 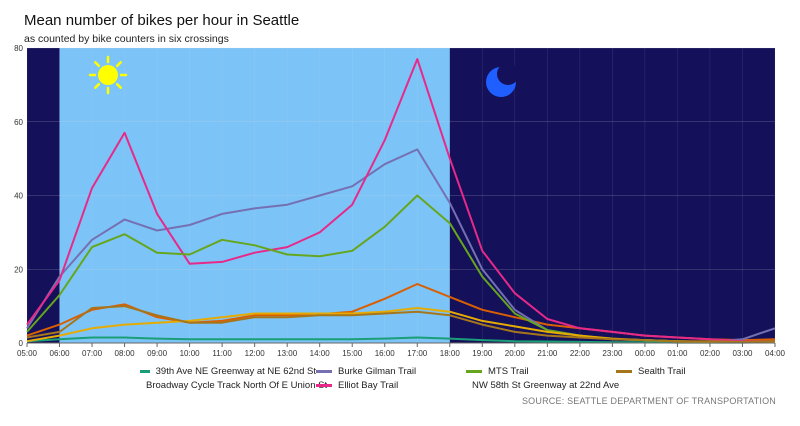 What do you see at coordinates (352, 353) in the screenshot?
I see `x-tick-label: 15:00` at bounding box center [352, 353].